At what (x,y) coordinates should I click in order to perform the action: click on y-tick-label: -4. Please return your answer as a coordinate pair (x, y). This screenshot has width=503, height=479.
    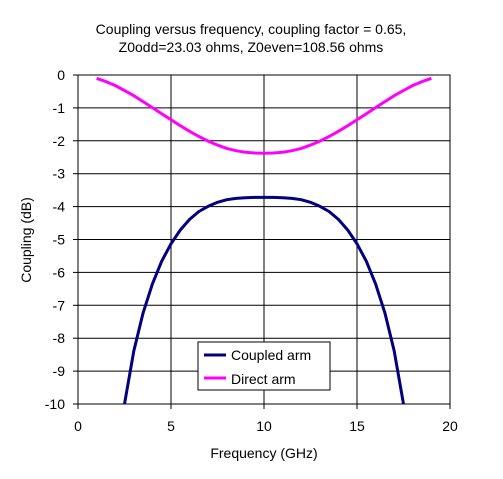
    Looking at the image, I should click on (59, 207).